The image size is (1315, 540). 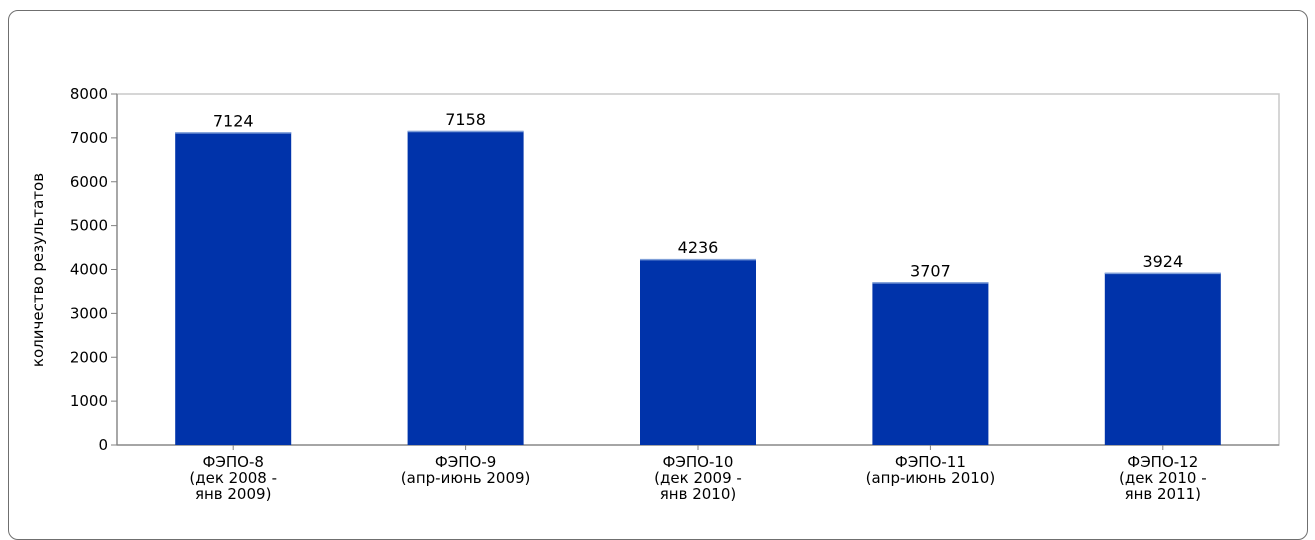 I want to click on x-tick-label-line: (дек 2009 -, so click(x=698, y=478).